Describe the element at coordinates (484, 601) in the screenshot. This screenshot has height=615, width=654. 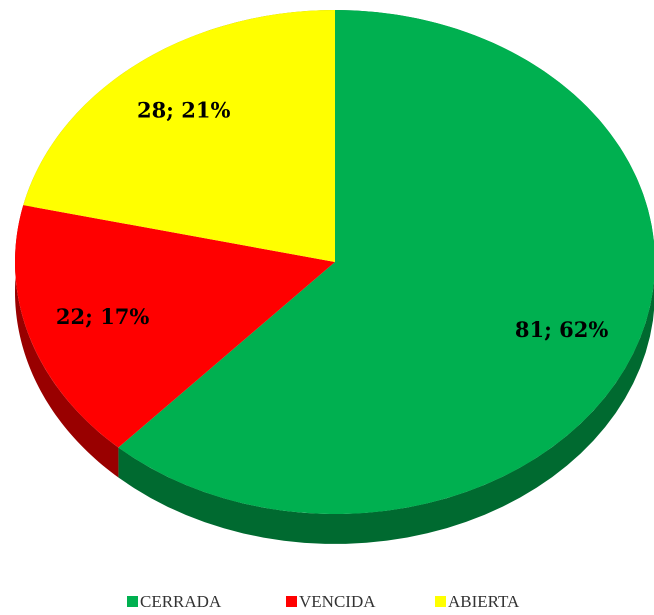
I see `legend-label: ABIERTA` at that location.